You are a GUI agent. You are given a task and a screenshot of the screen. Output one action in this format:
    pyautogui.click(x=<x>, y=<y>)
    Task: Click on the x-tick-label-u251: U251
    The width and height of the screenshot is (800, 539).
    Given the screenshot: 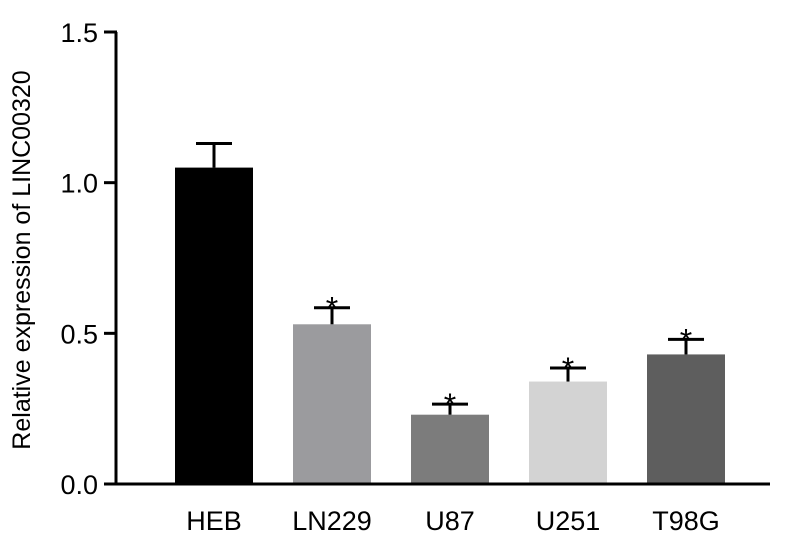 What is the action you would take?
    pyautogui.click(x=568, y=521)
    